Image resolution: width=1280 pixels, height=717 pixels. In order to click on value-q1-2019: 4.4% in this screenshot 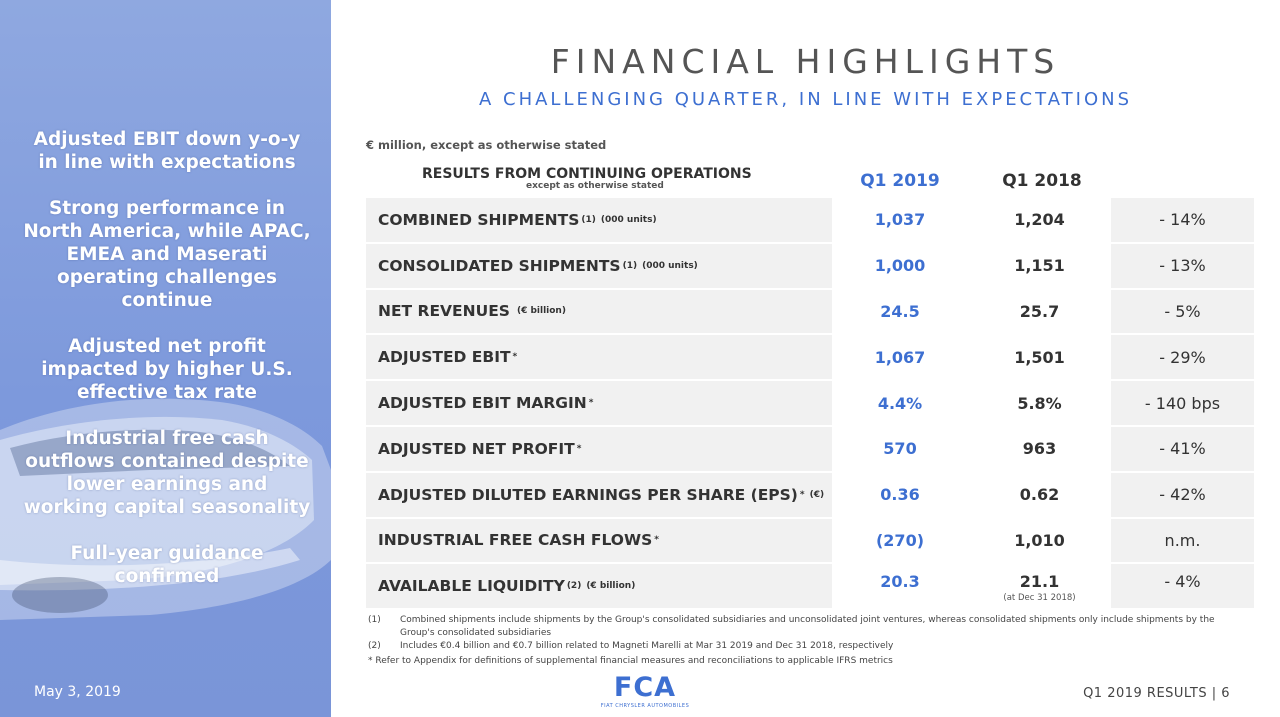, I will do `click(900, 403)`.